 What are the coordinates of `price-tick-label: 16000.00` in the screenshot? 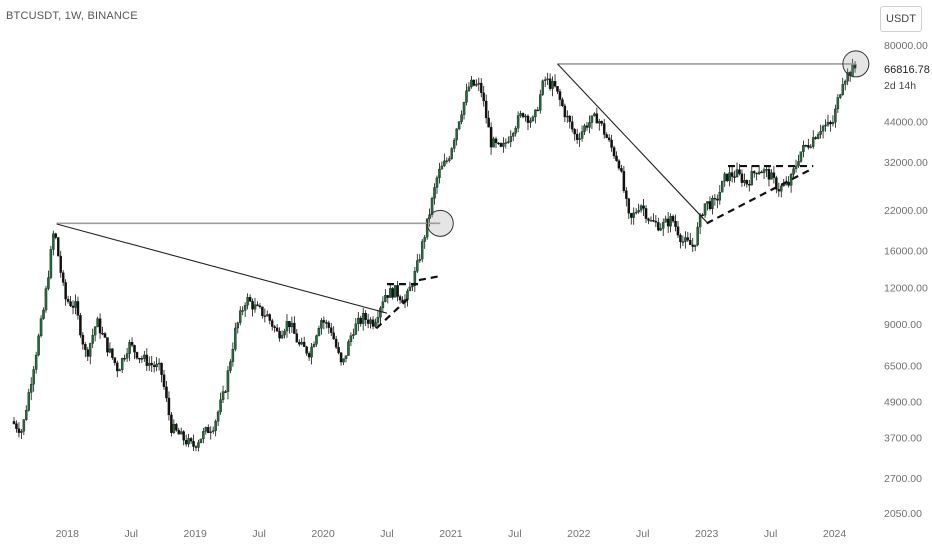 It's located at (906, 252).